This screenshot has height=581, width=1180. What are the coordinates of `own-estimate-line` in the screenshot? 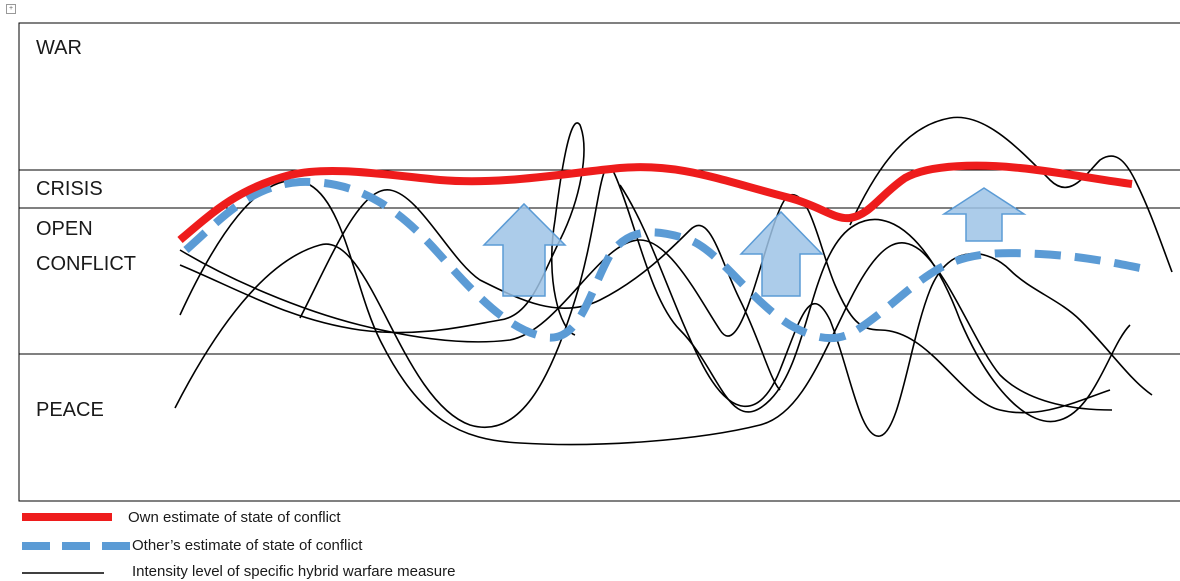 It's located at (655, 202).